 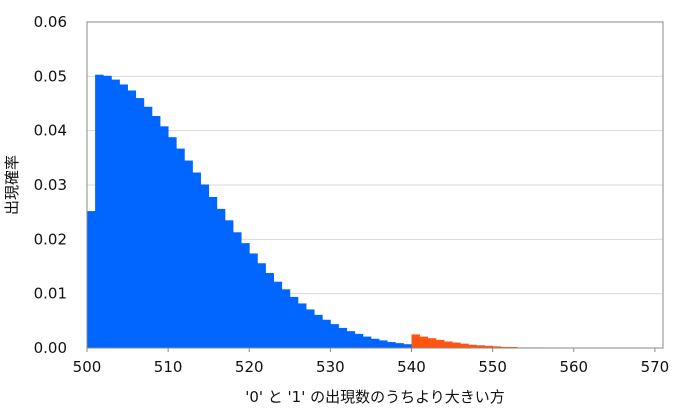 I want to click on x-tick-label: 560, so click(x=573, y=367).